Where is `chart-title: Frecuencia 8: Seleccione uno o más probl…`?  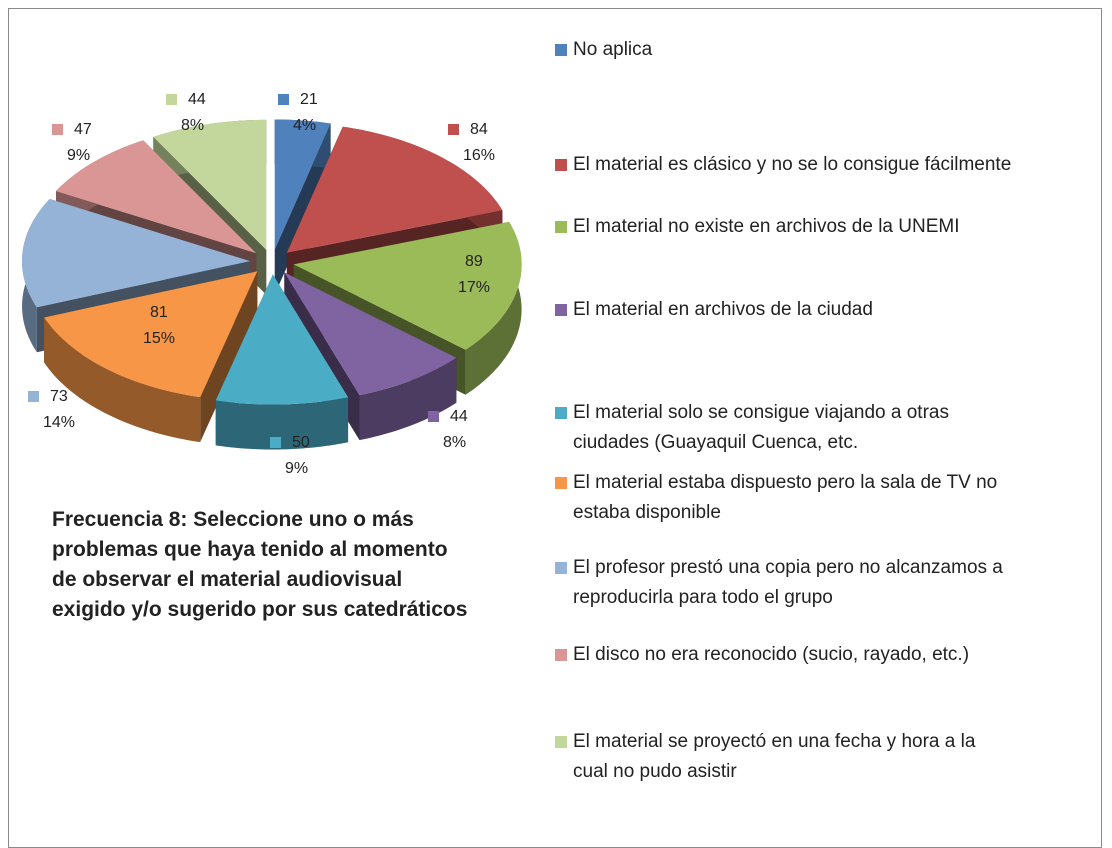 chart-title: Frecuencia 8: Seleccione uno o más probl… is located at coordinates (260, 564).